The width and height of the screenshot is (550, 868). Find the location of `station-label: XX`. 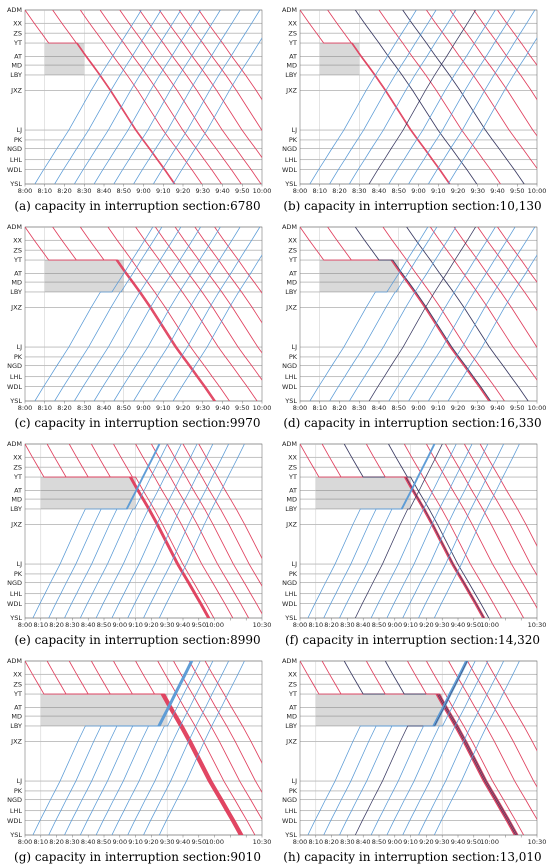

station-label: XX is located at coordinates (292, 674).